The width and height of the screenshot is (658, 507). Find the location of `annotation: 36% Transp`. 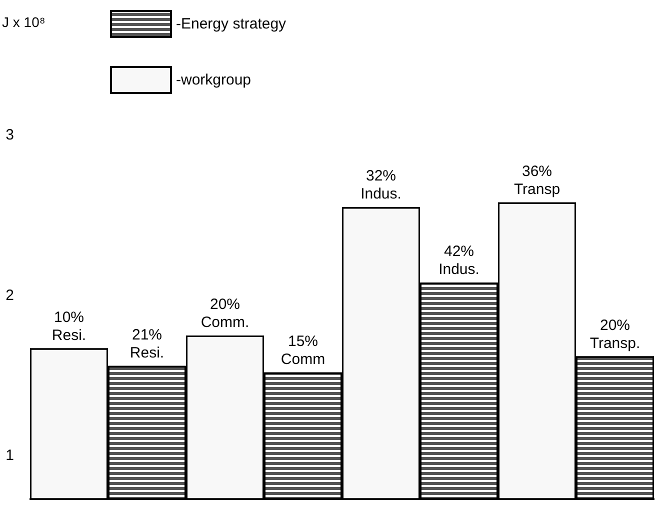

annotation: 36% Transp is located at coordinates (537, 180).